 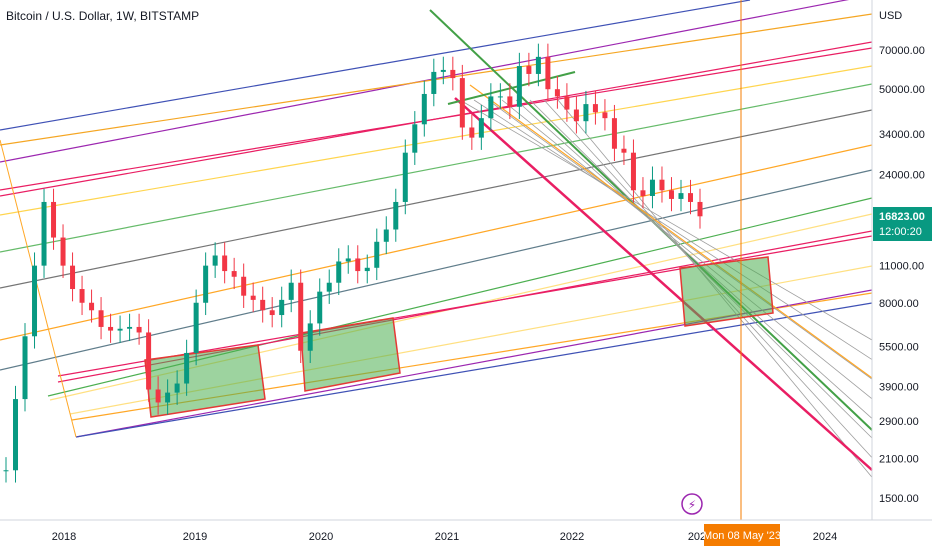 What do you see at coordinates (572, 537) in the screenshot?
I see `x-tick-label: 2022` at bounding box center [572, 537].